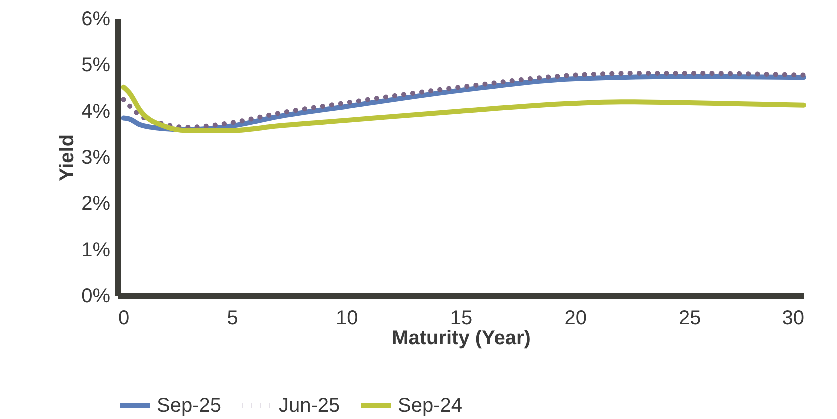  I want to click on x-tick-label: 0, so click(124, 319).